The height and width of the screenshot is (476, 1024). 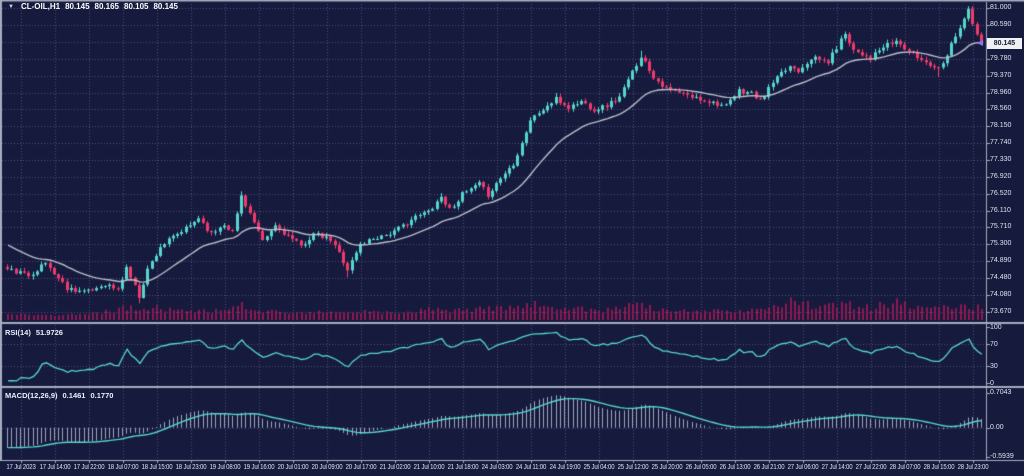 I want to click on time-tick-label: 28 Jul 07:00, so click(x=905, y=467).